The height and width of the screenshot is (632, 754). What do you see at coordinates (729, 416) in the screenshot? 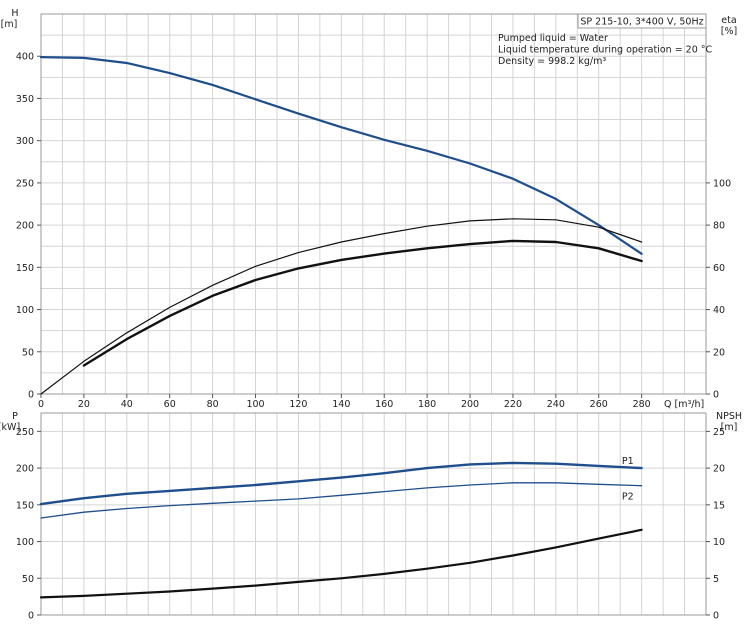
I see `bottom-right-axis-title: NPSH` at bounding box center [729, 416].